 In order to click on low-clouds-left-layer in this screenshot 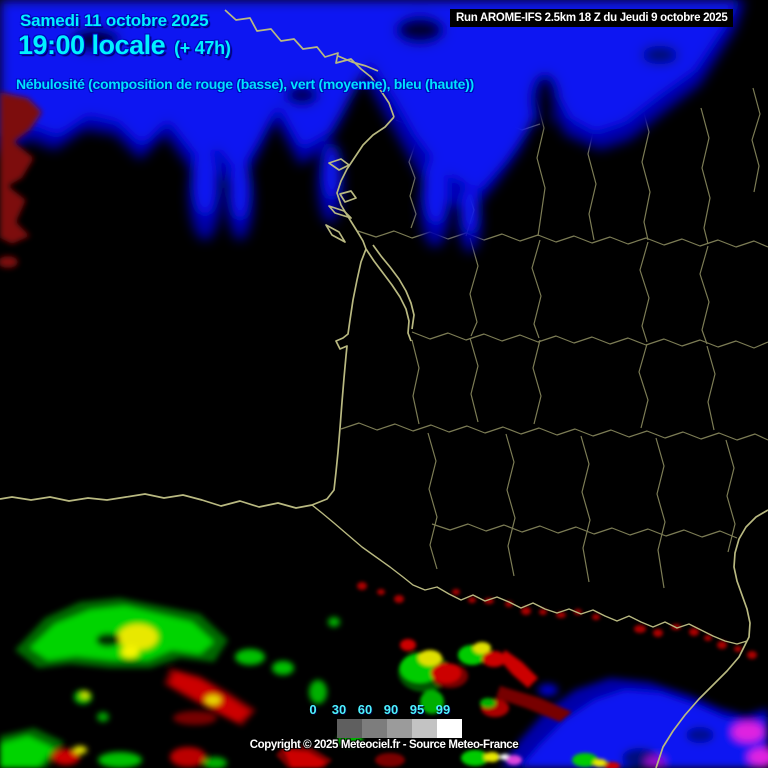, I will do `click(21, 180)`.